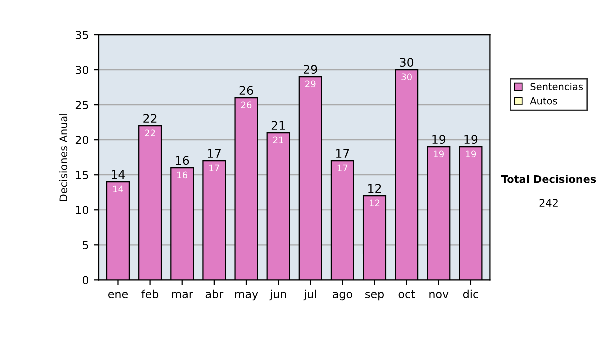 The image size is (600, 340). Describe the element at coordinates (82, 70) in the screenshot. I see `y-tick-label: 30` at that location.